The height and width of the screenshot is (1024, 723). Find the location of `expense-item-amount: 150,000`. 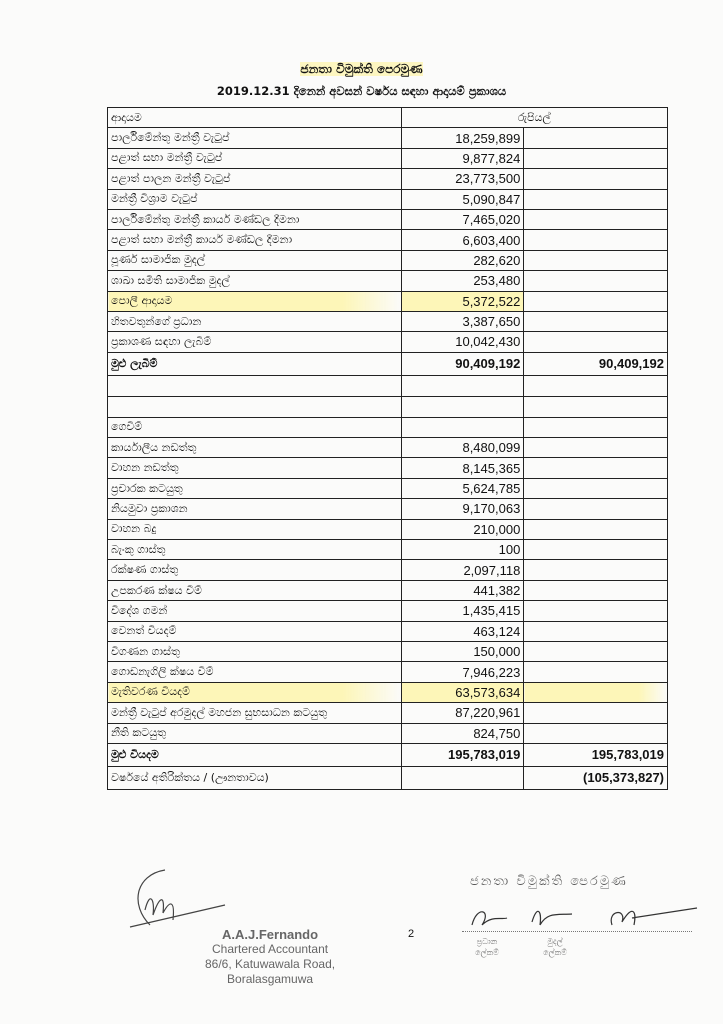

expense-item-amount: 150,000 is located at coordinates (462, 651).